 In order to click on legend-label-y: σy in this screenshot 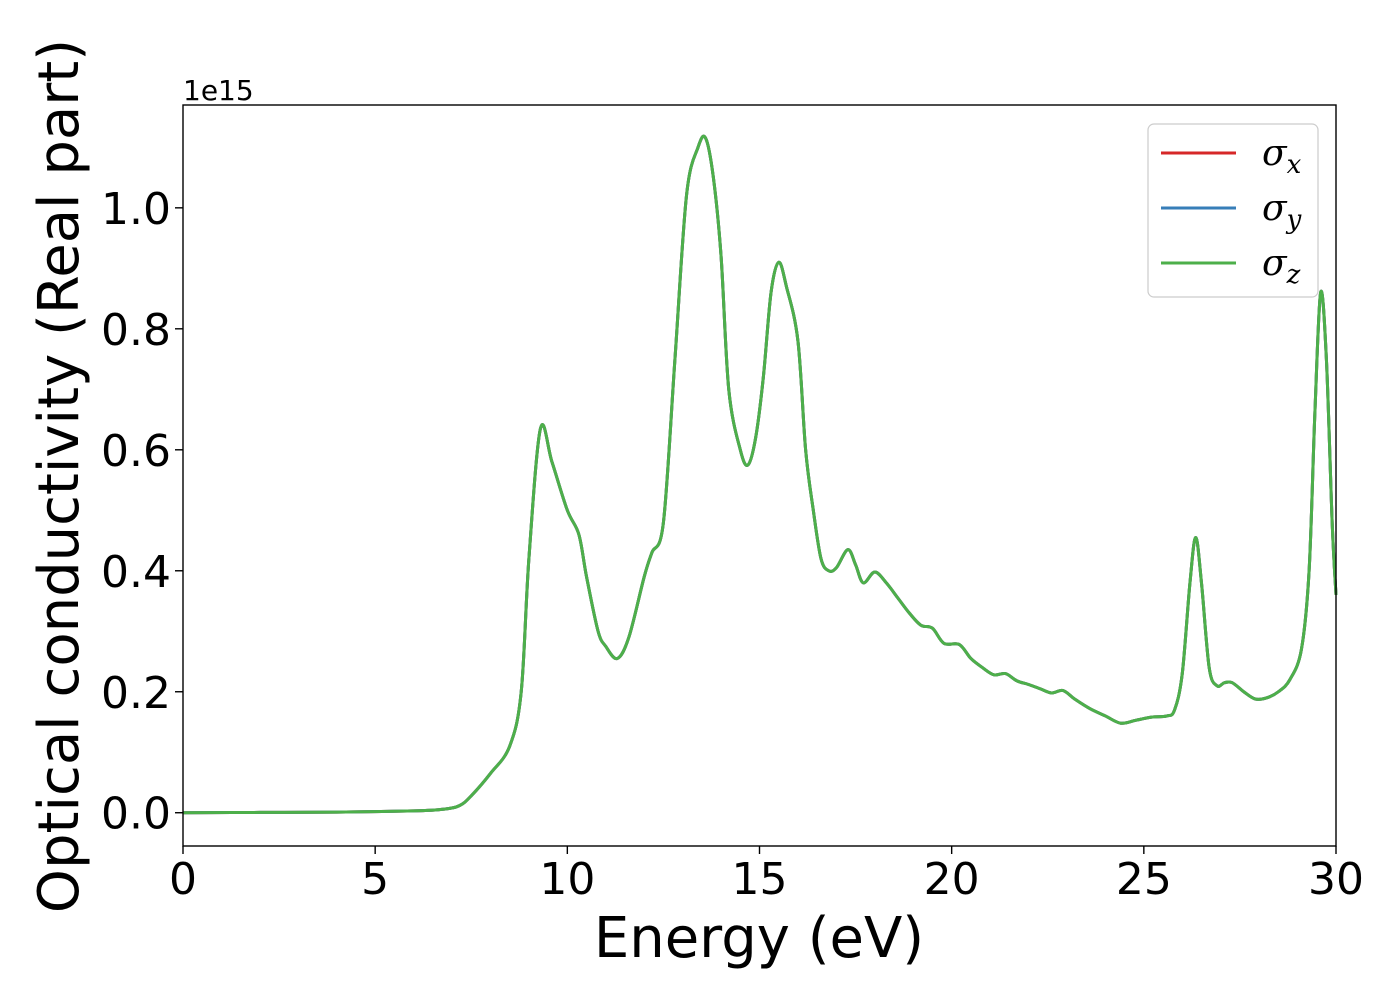, I will do `click(1282, 211)`.